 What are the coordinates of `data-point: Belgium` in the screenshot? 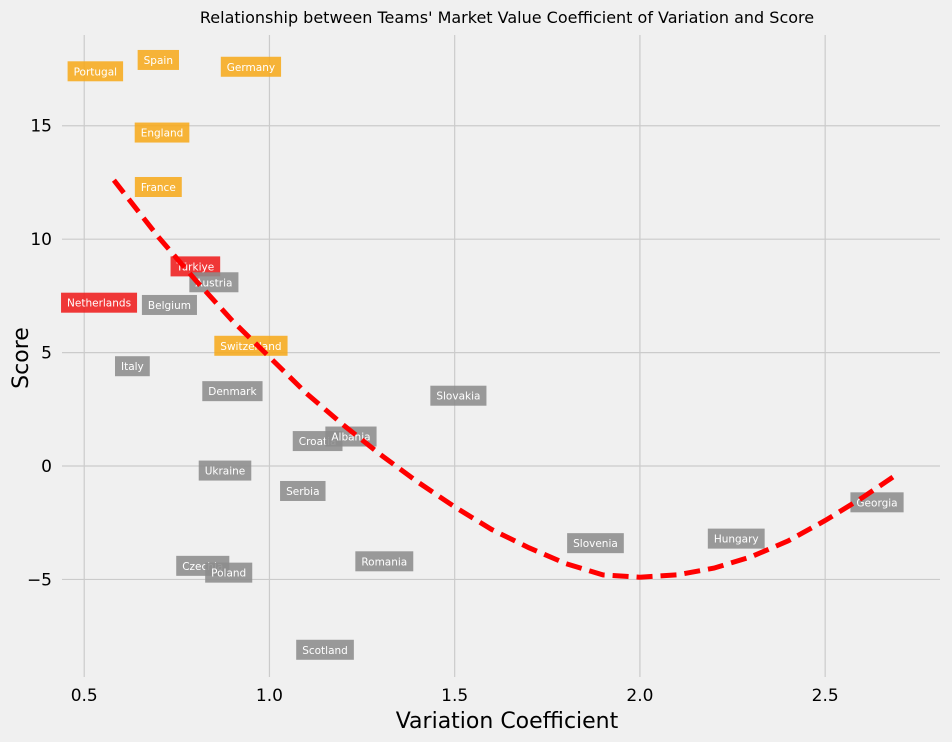 It's located at (169, 304).